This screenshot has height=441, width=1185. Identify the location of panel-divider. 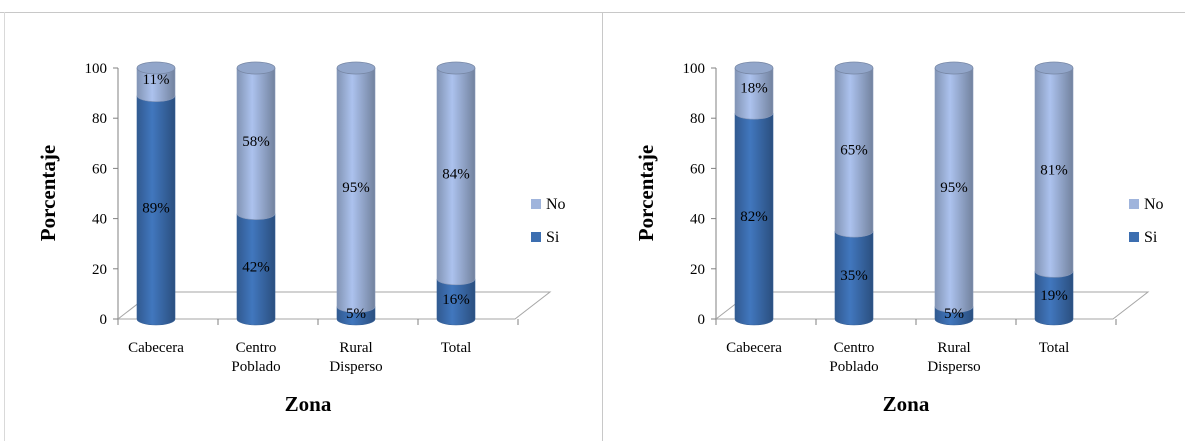
(602, 226).